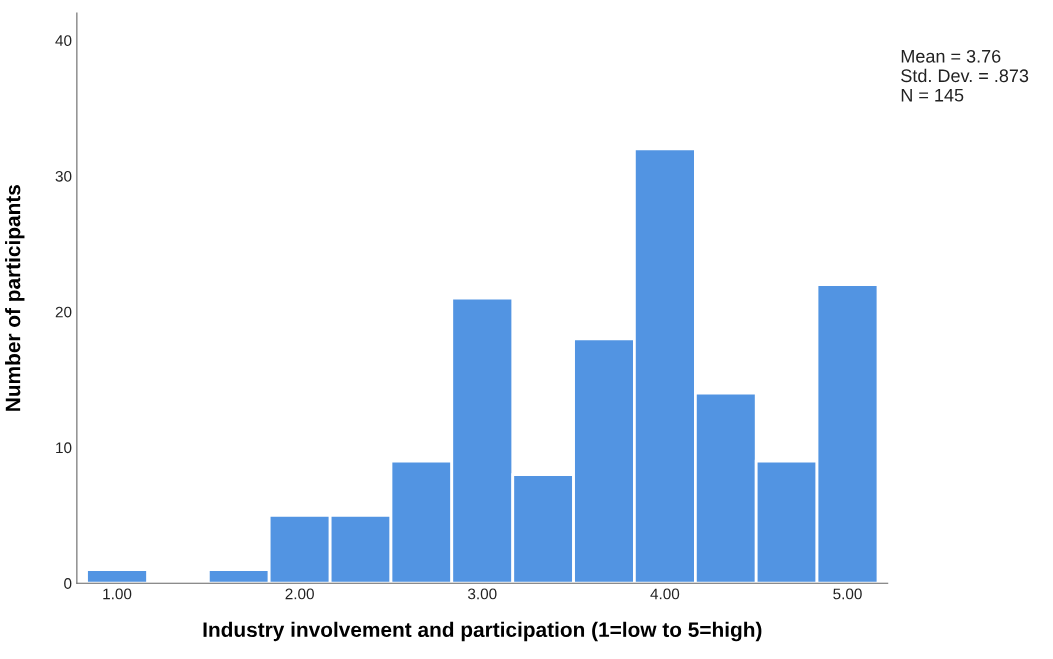  What do you see at coordinates (64, 448) in the screenshot?
I see `y-tick-label: 10` at bounding box center [64, 448].